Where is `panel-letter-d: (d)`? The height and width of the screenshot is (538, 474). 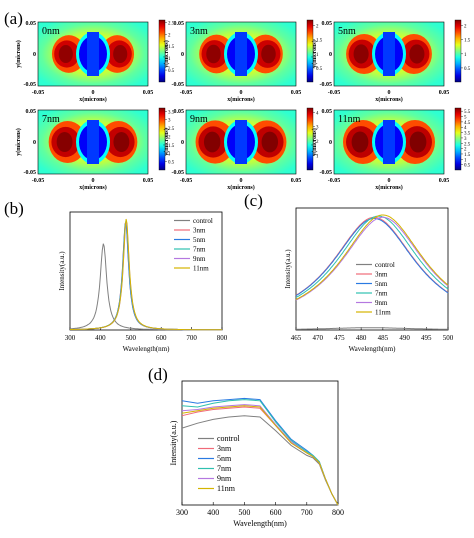
panel-letter-d: (d) is located at coordinates (158, 374).